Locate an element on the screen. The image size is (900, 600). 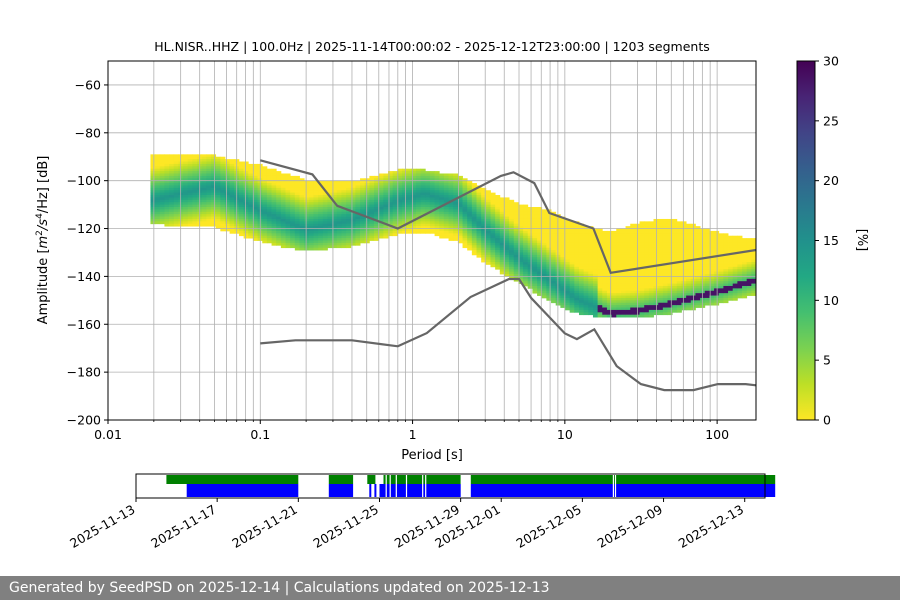
coverage-gap is located at coordinates (615, 486).